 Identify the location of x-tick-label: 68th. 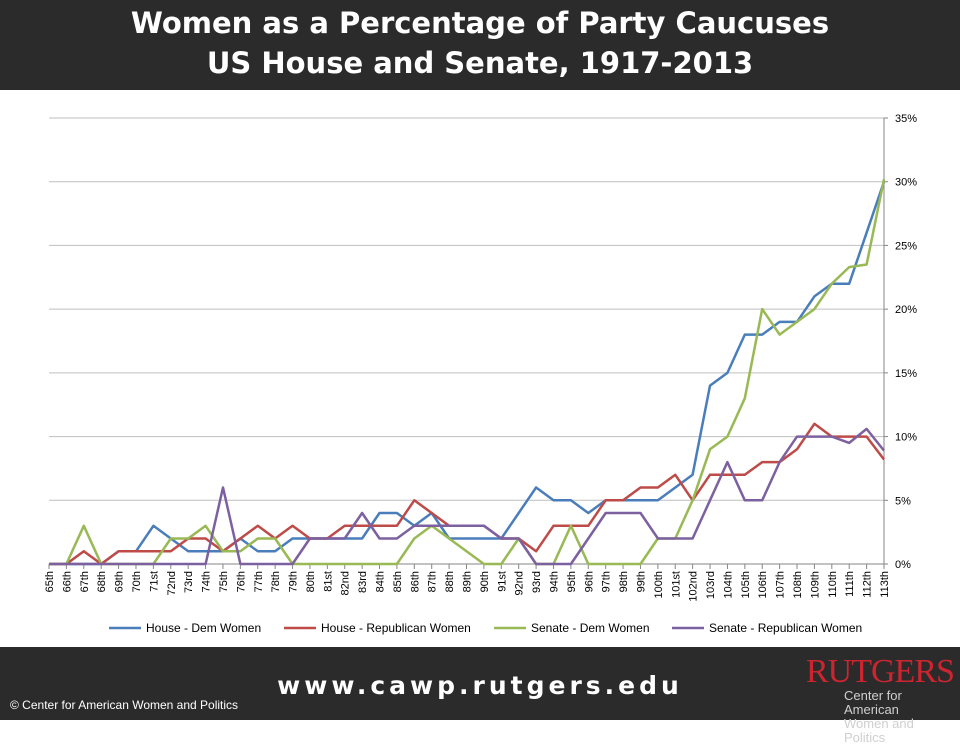
(102, 581).